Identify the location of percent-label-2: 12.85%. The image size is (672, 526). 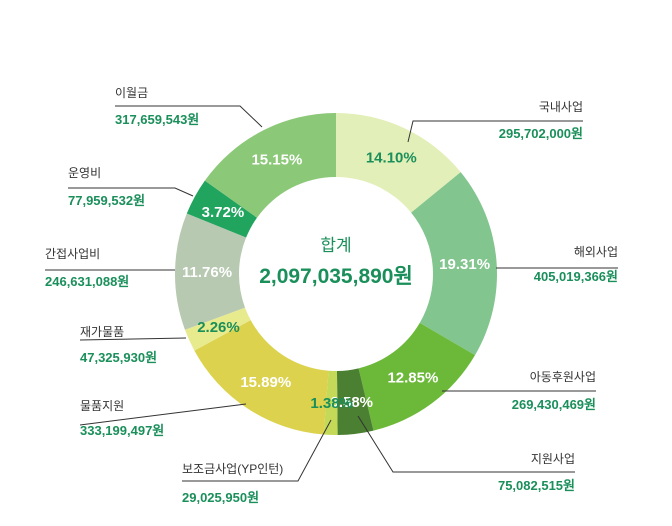
(412, 378).